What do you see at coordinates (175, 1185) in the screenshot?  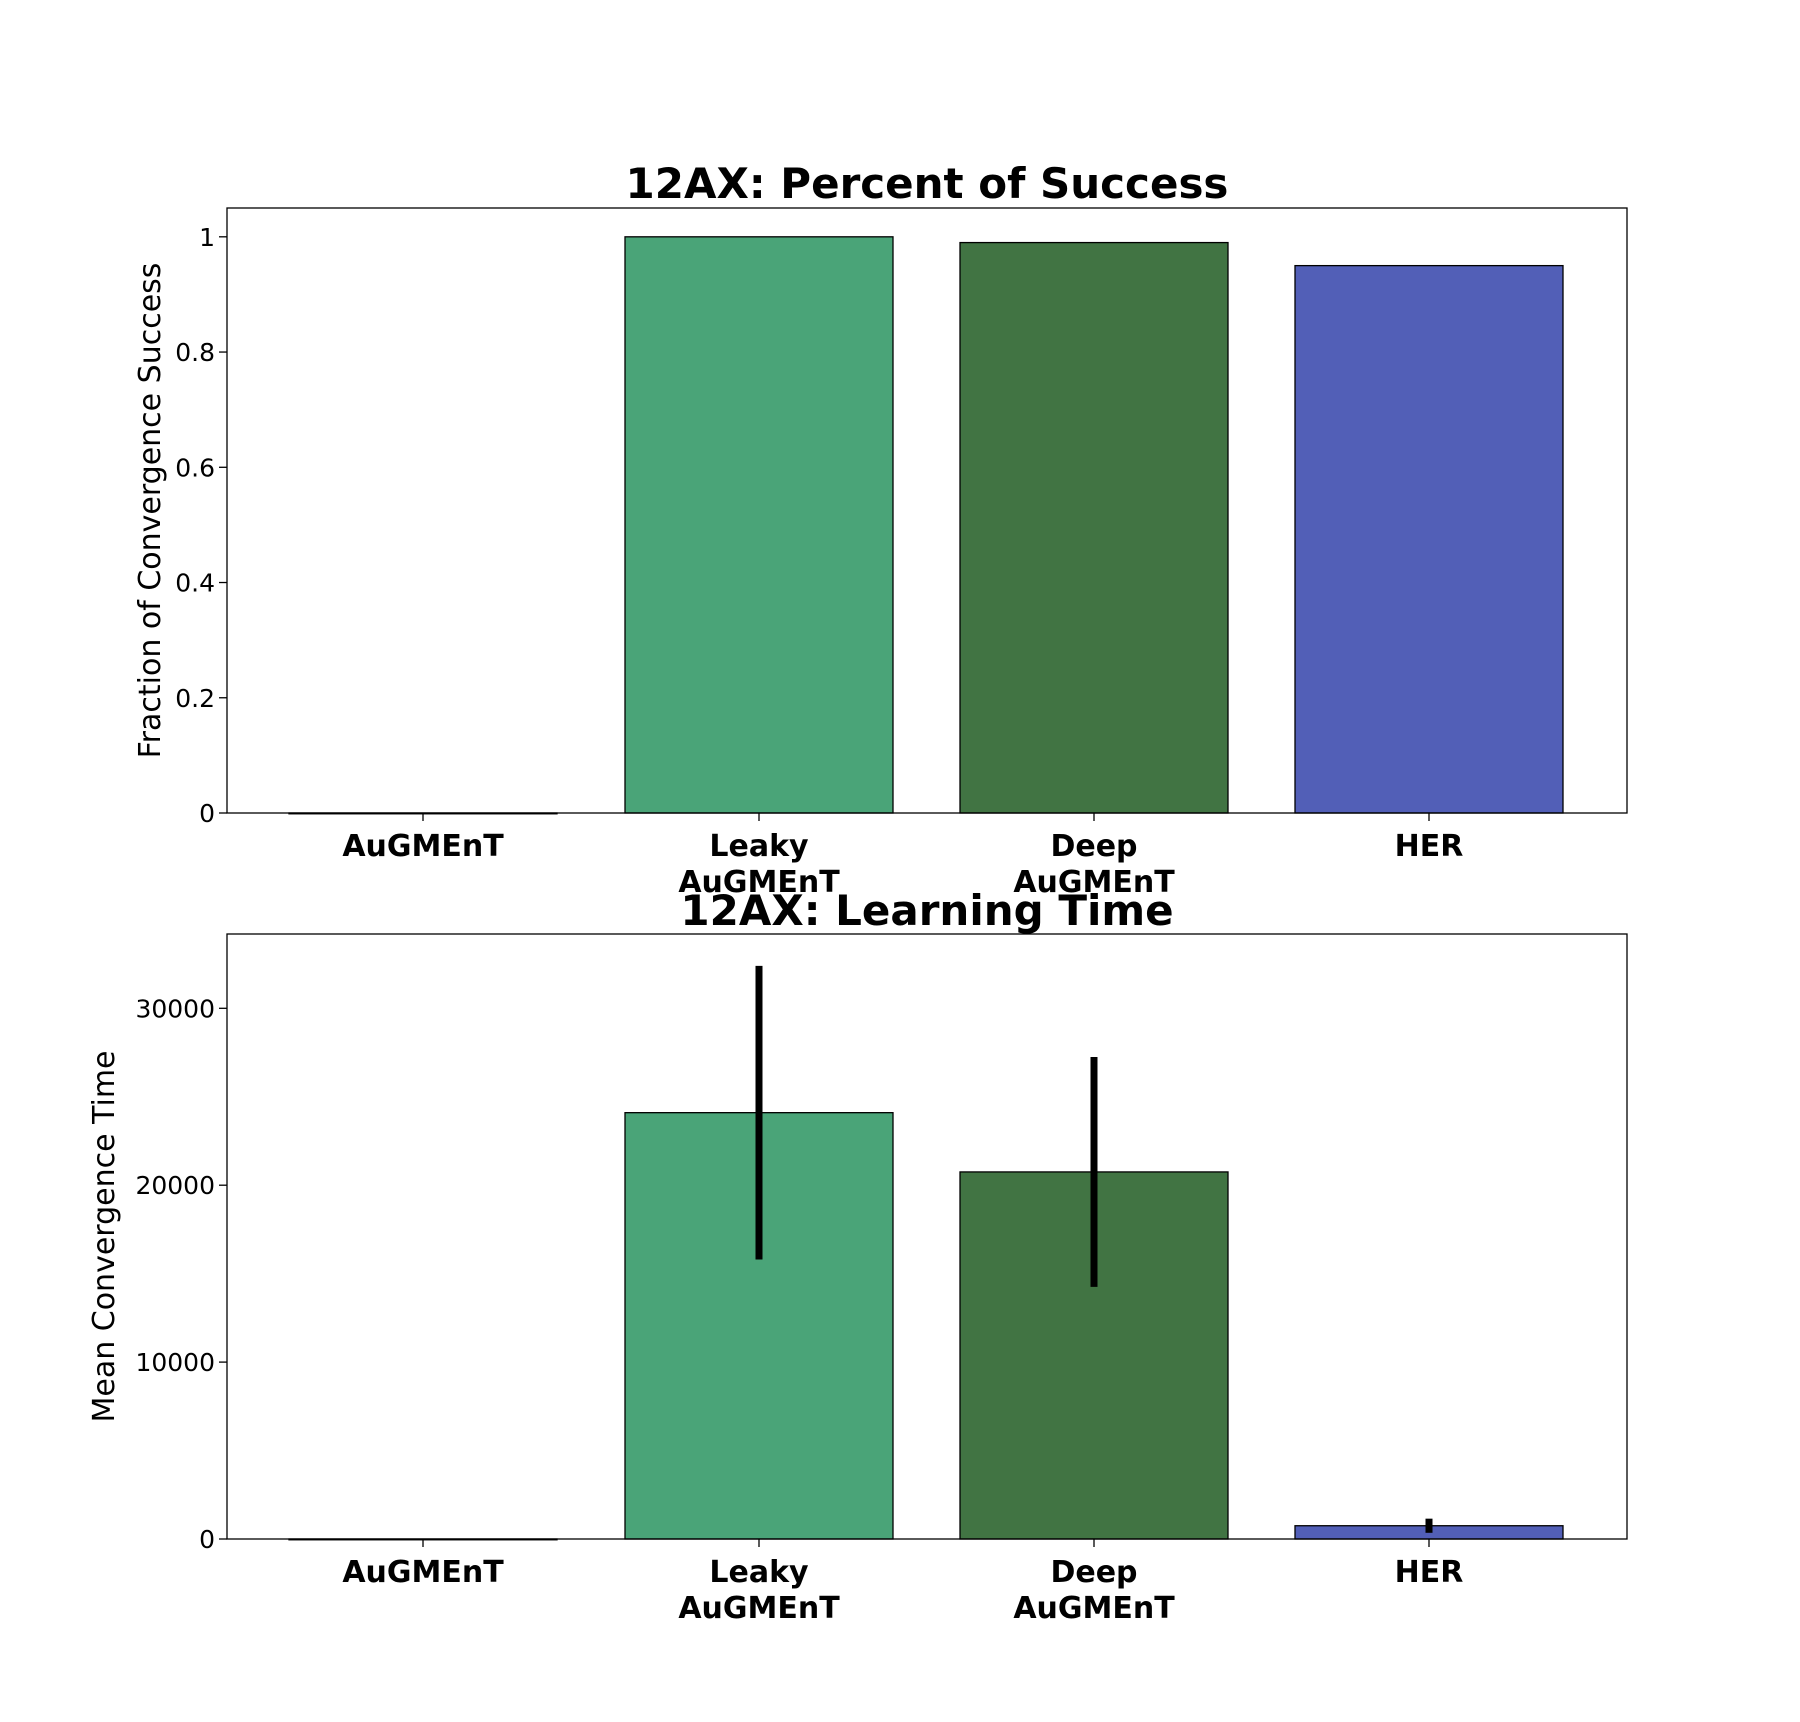 I see `y-tick-label: 20000` at bounding box center [175, 1185].